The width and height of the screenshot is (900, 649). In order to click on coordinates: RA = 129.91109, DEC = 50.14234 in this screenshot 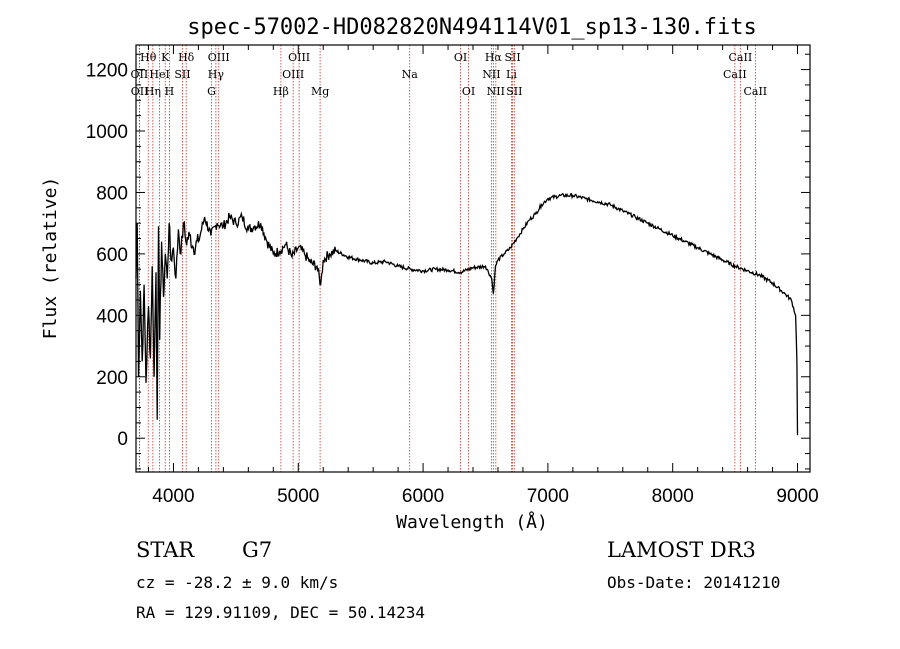, I will do `click(280, 612)`.